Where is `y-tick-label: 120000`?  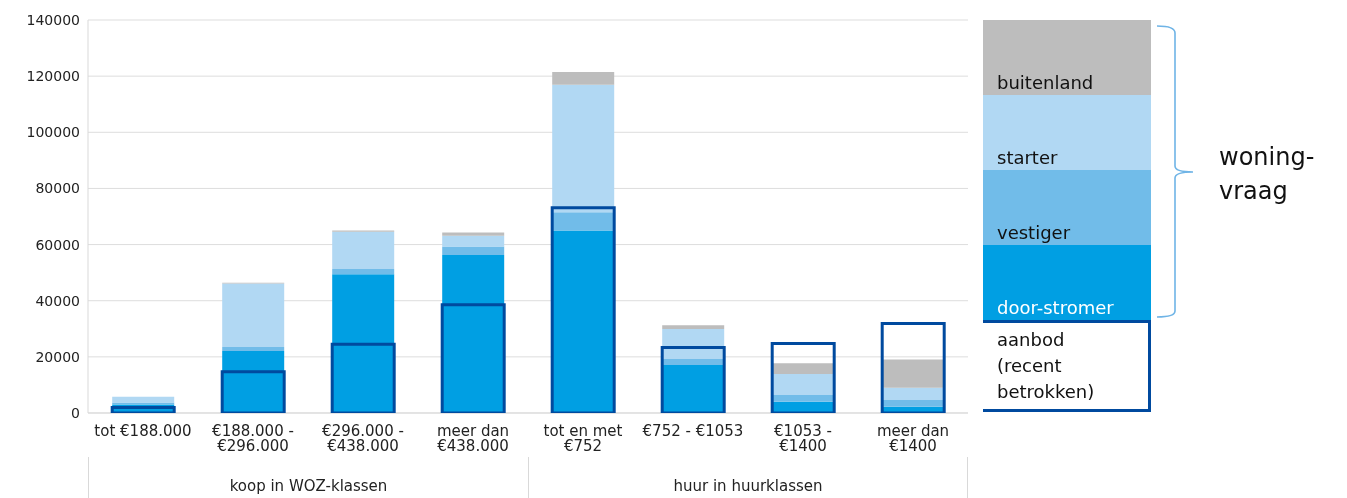 y-tick-label: 120000 is located at coordinates (53, 76).